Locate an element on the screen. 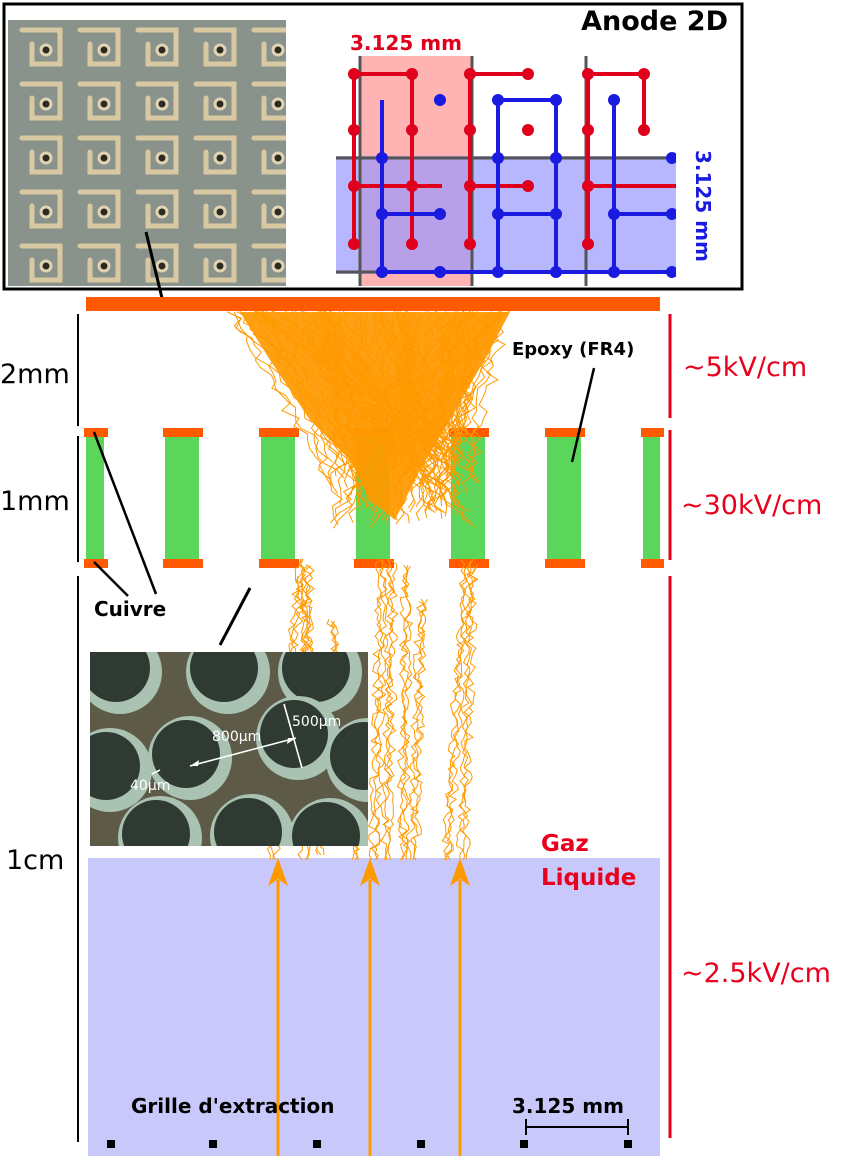 This screenshot has width=846, height=1159. gas-label: Gaz is located at coordinates (565, 844).